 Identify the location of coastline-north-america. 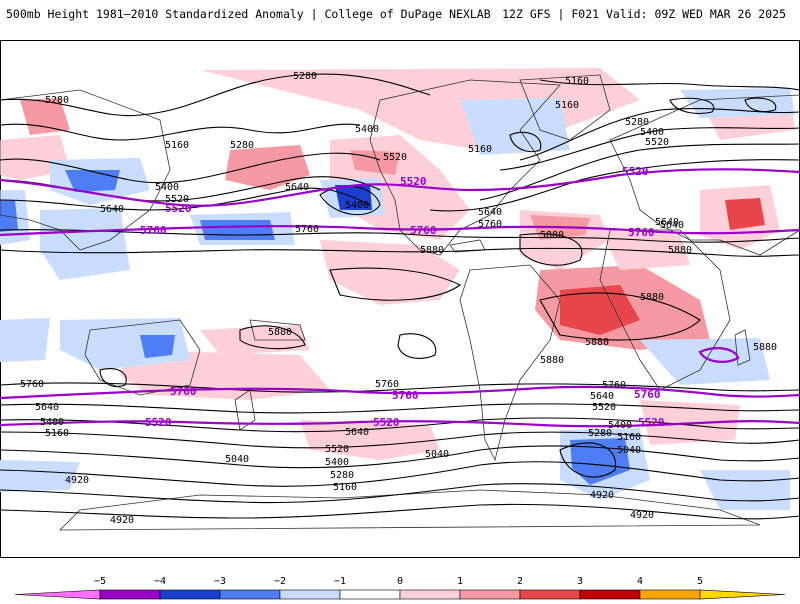
(465, 167).